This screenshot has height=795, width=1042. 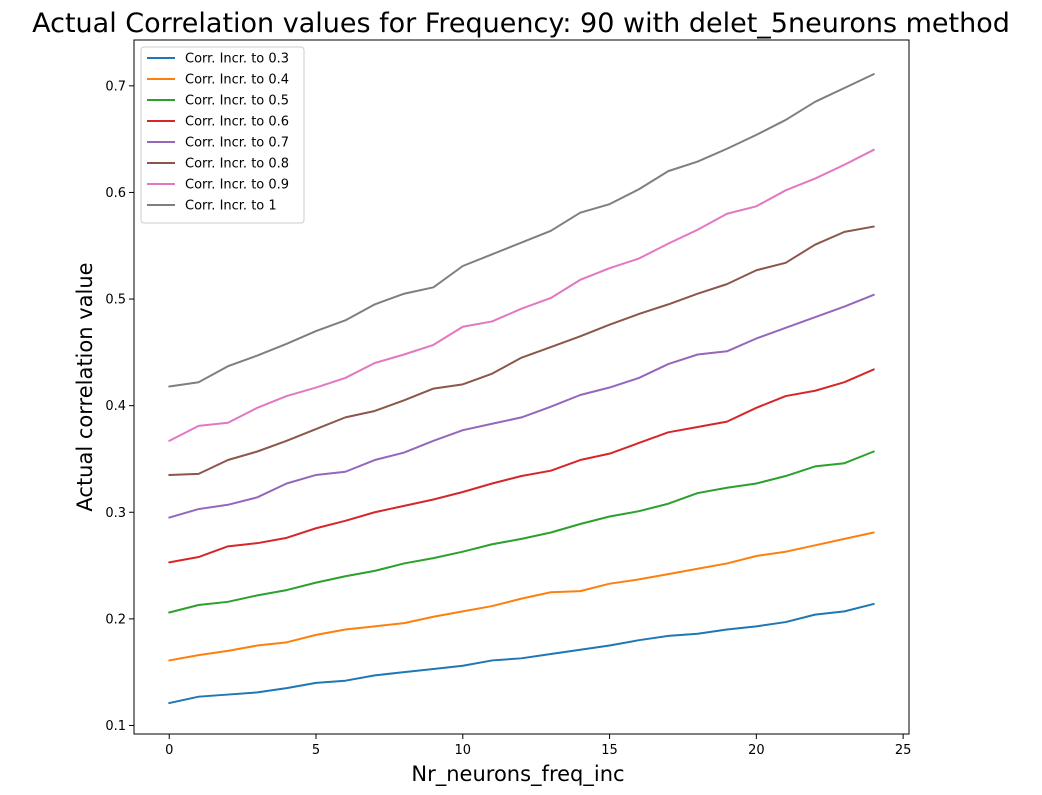 What do you see at coordinates (237, 101) in the screenshot?
I see `legend-label-3: Corr. Incr. to 0.5` at bounding box center [237, 101].